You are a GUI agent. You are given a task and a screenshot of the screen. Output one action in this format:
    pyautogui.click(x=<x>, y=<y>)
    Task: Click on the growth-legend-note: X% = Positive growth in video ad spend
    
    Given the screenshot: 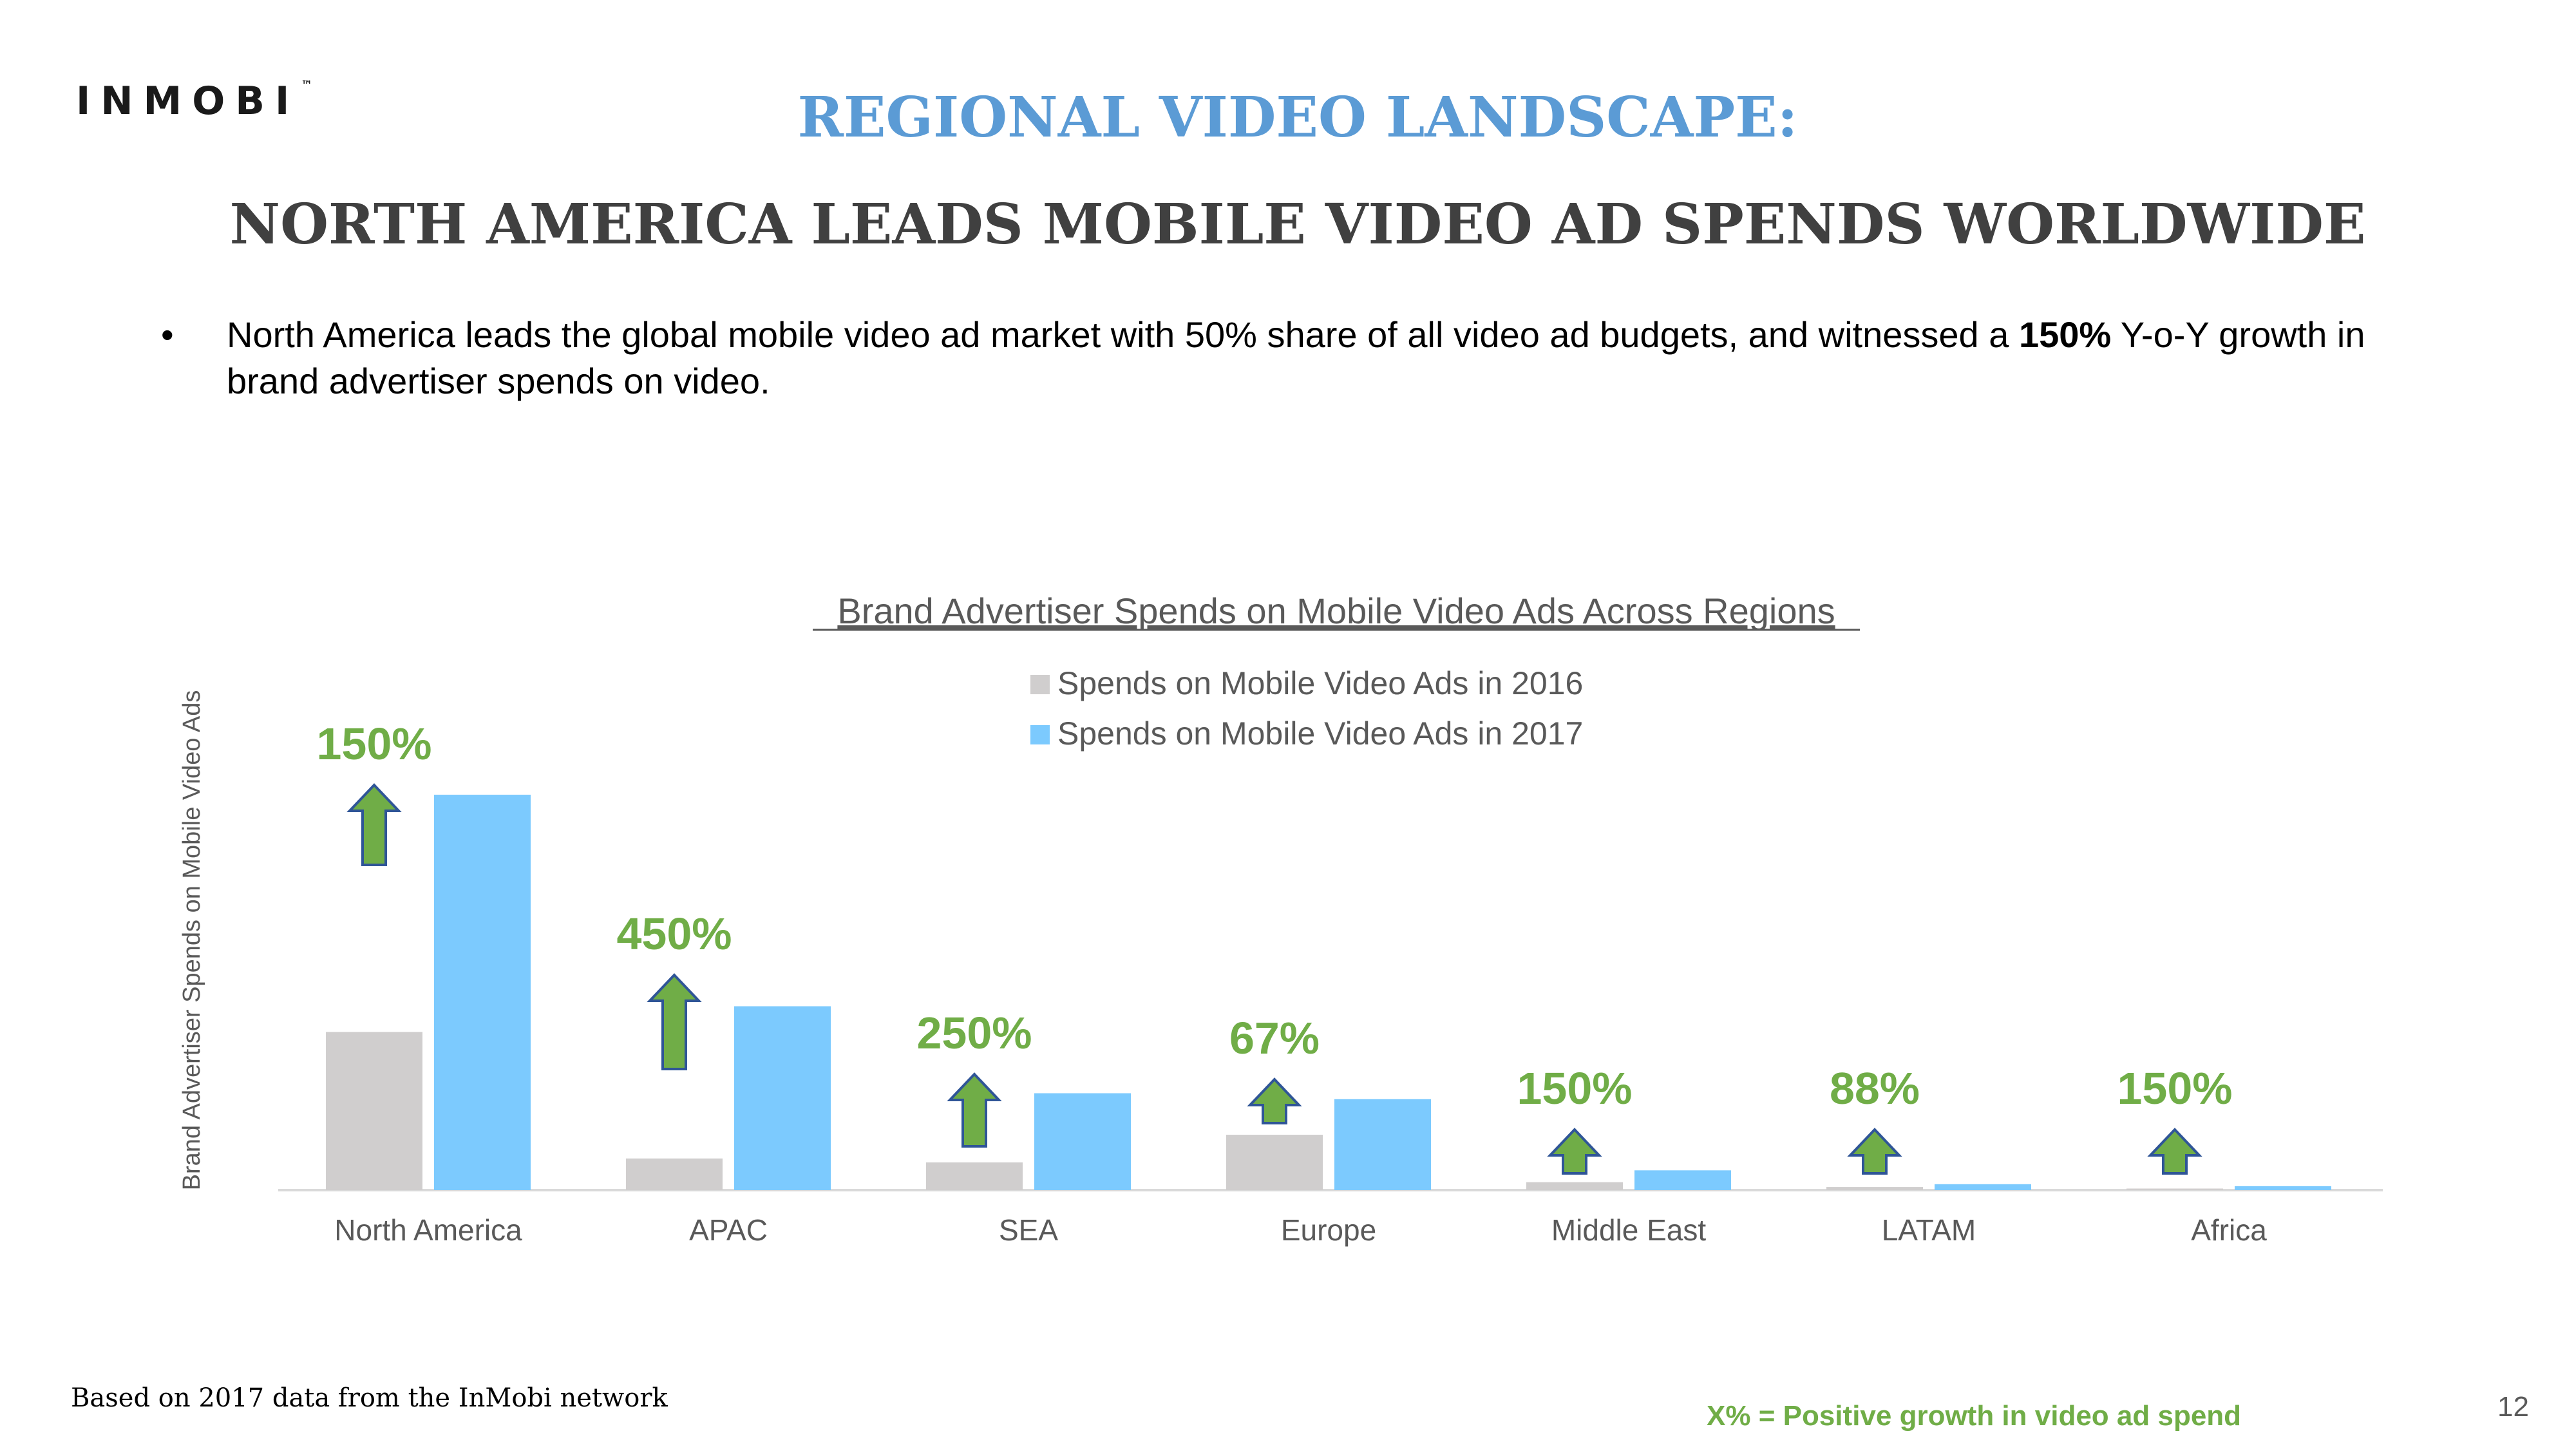 What is the action you would take?
    pyautogui.click(x=1975, y=1416)
    